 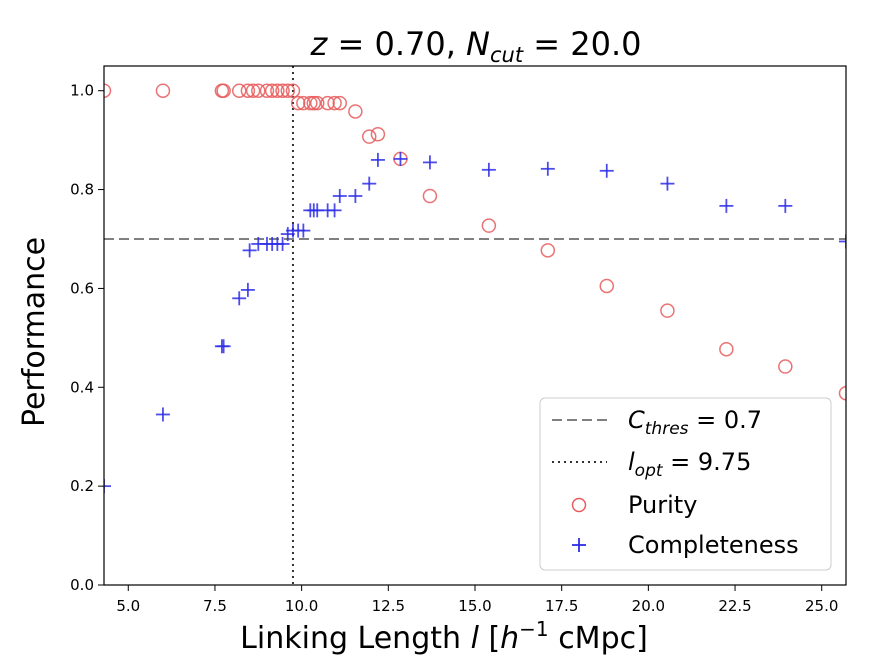 I want to click on y-axis-label: Performance, so click(x=34, y=332).